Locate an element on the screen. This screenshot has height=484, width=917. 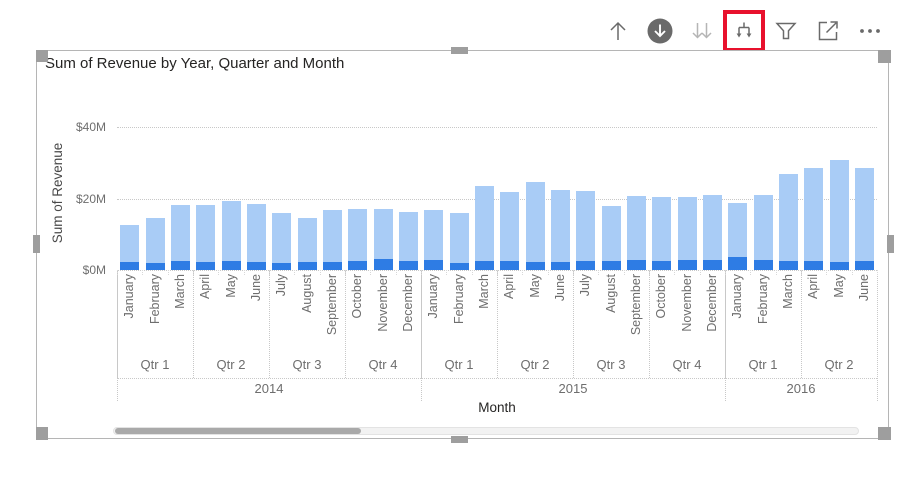
visual-toolbar is located at coordinates (747, 31).